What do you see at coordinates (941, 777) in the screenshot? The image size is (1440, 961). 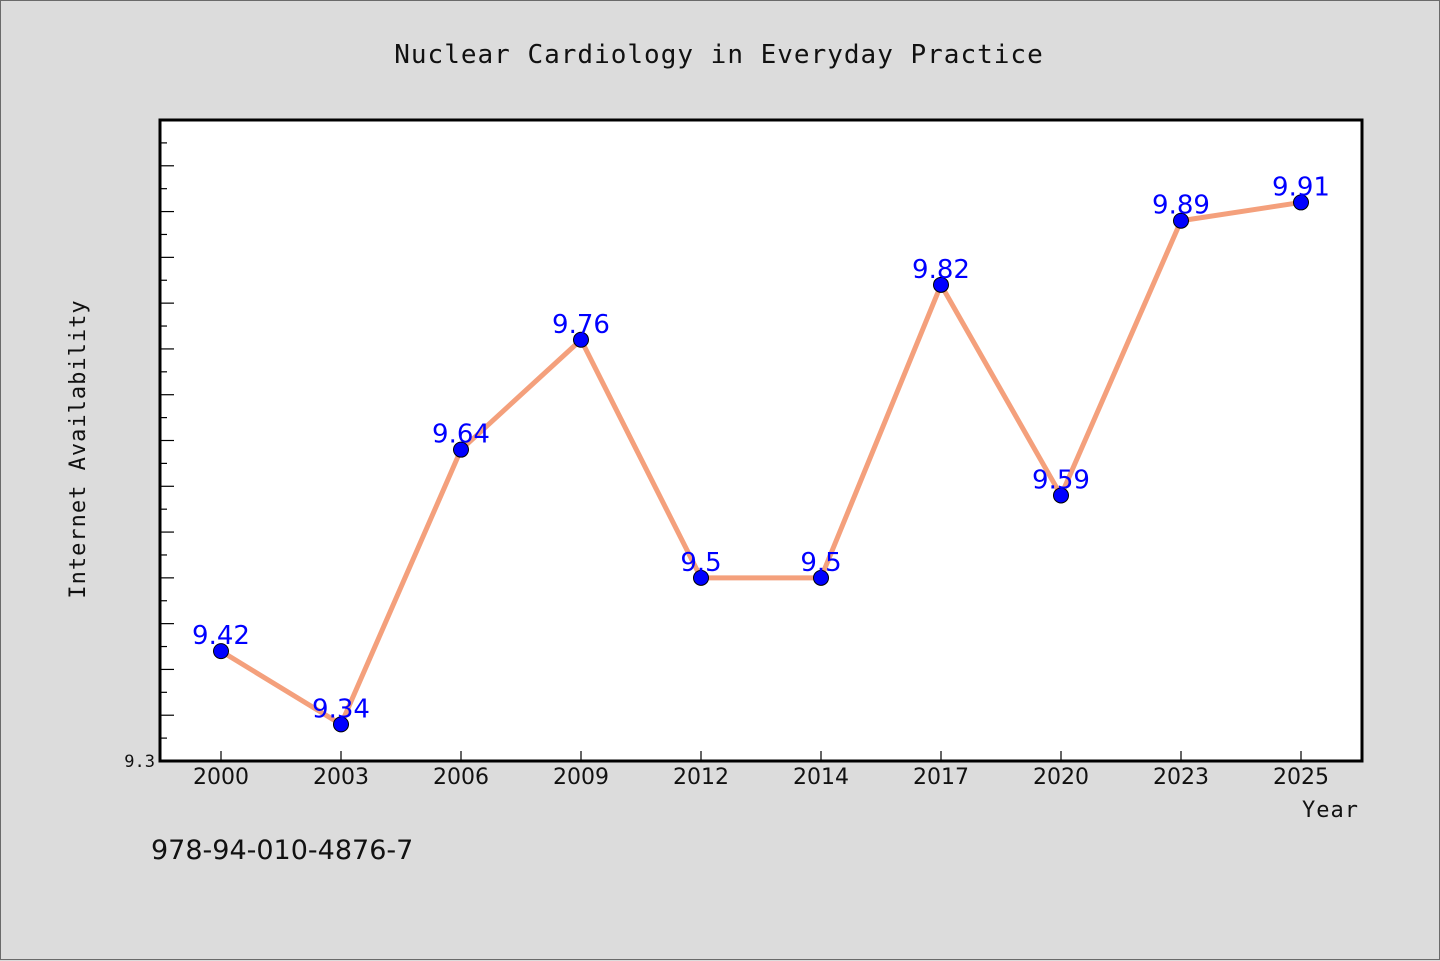 I see `x-tick-label: 2017` at bounding box center [941, 777].